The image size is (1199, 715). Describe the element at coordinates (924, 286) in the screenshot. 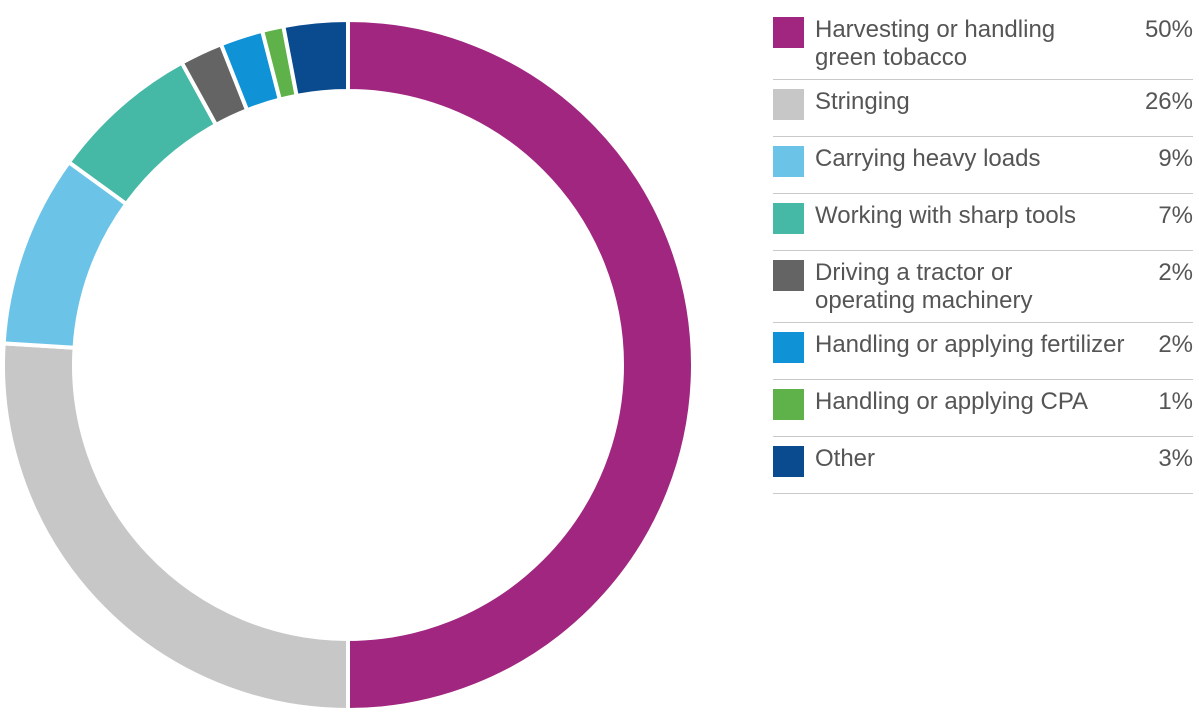

I see `legend-label: Driving a tractor or operating machinery` at that location.